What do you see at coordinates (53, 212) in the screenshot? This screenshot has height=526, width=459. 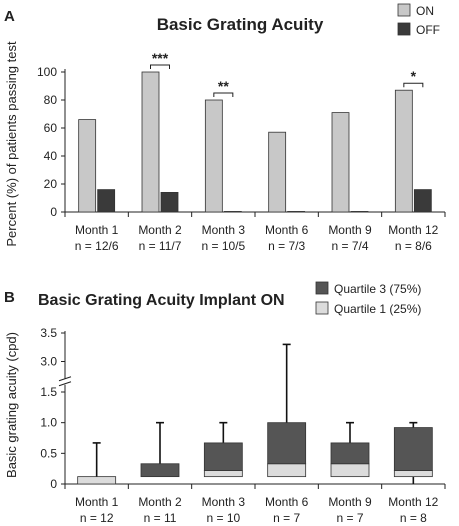 I see `panel-a-y-tick-label: 0` at bounding box center [53, 212].